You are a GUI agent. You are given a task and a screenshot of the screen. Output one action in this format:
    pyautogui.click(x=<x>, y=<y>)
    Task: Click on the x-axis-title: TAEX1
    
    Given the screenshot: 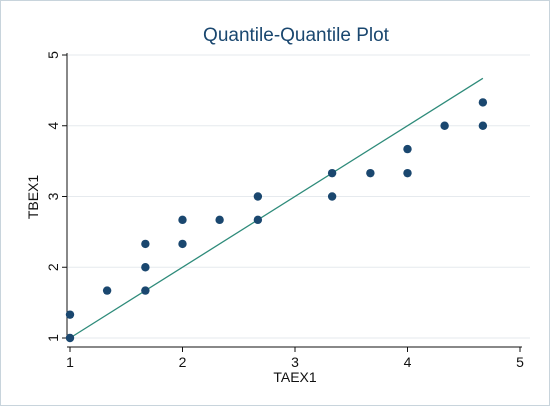 What is the action you would take?
    pyautogui.click(x=295, y=377)
    